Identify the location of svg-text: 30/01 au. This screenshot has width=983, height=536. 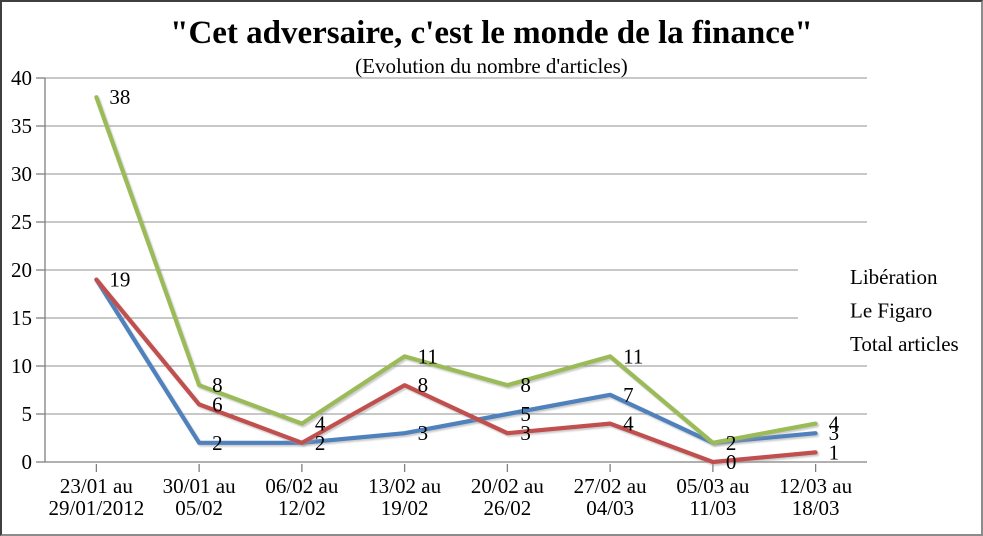
(199, 486).